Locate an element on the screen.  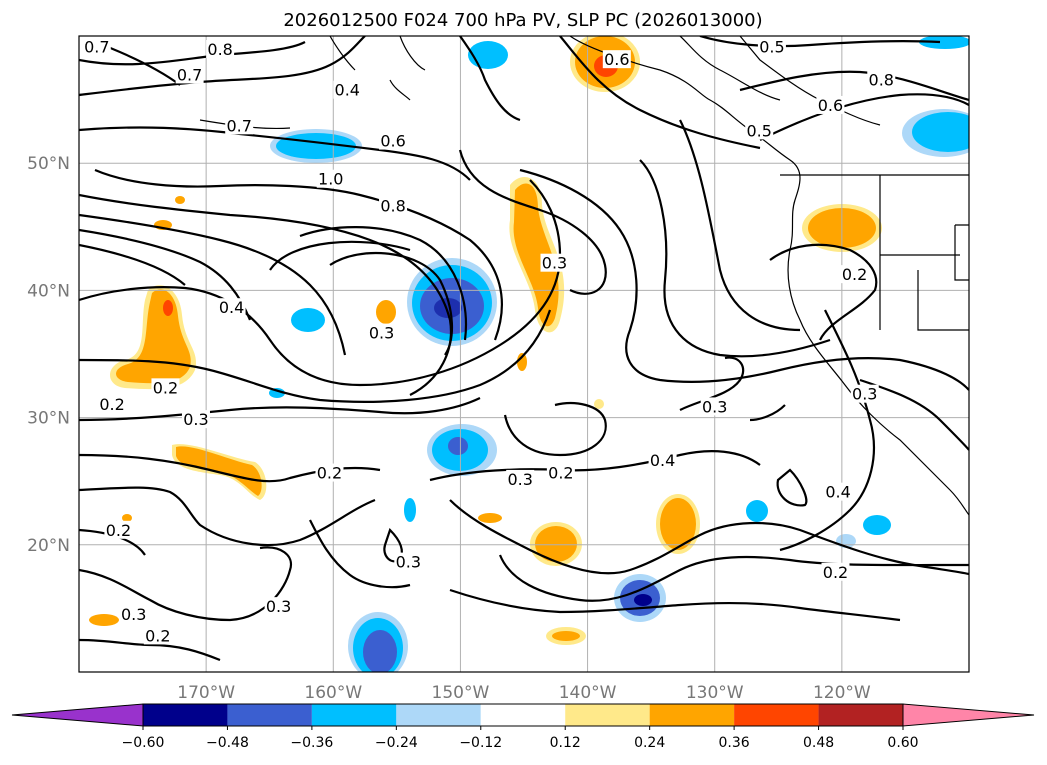
colorbar-tick-label: −0.24 is located at coordinates (396, 743).